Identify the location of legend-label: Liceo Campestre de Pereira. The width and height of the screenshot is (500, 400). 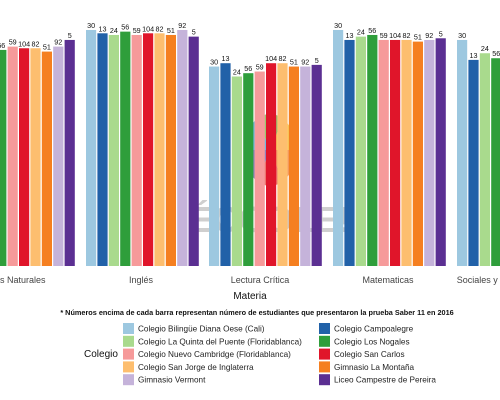
(385, 380).